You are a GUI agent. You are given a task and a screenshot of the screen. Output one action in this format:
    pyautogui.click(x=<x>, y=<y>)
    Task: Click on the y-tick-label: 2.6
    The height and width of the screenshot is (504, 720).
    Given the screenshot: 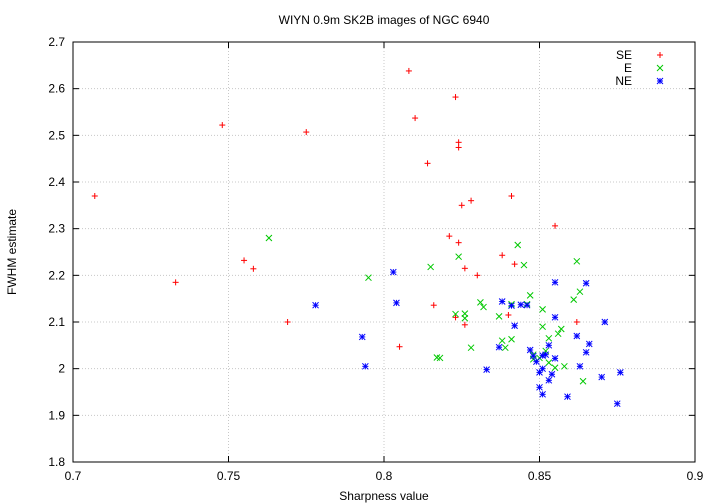 What is the action you would take?
    pyautogui.click(x=56, y=89)
    